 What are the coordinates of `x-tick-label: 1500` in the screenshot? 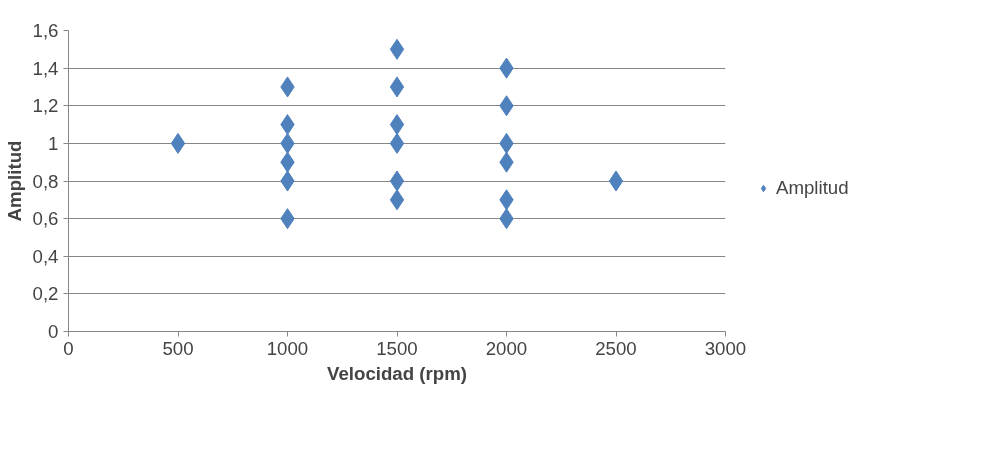 It's located at (397, 348).